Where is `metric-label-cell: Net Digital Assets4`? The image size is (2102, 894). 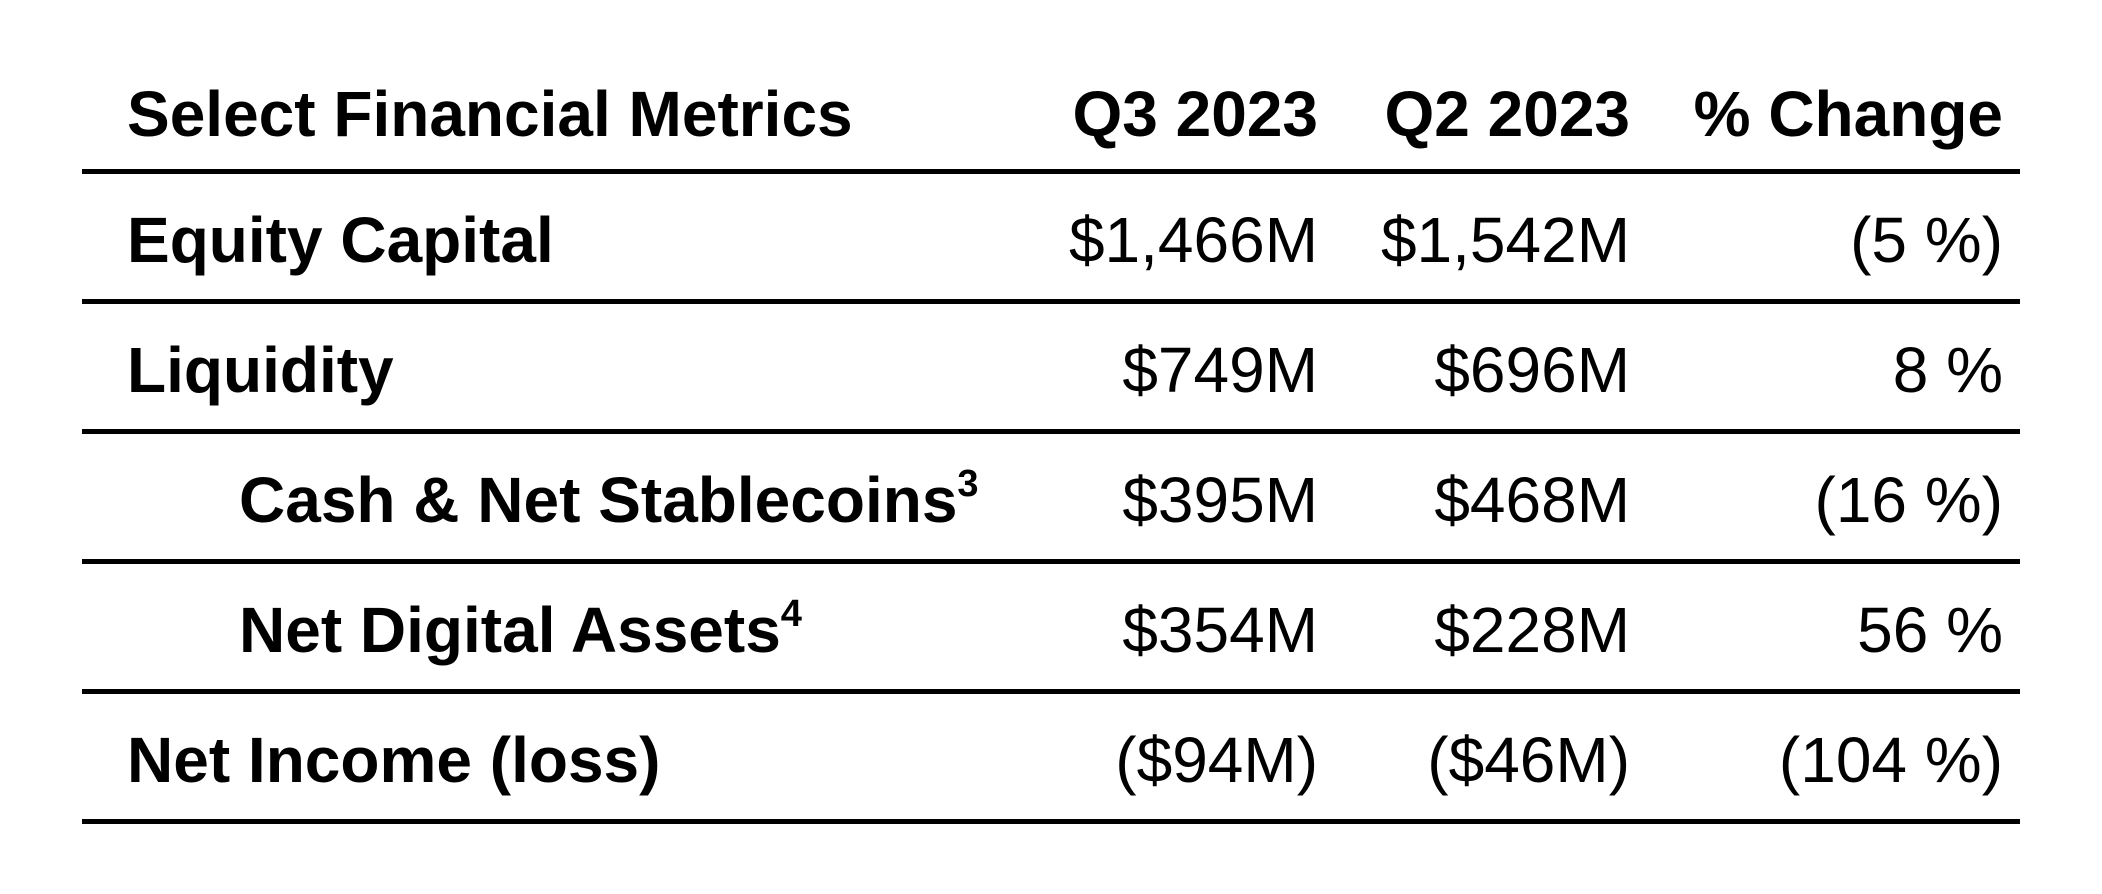 metric-label-cell: Net Digital Assets4 is located at coordinates (532, 628).